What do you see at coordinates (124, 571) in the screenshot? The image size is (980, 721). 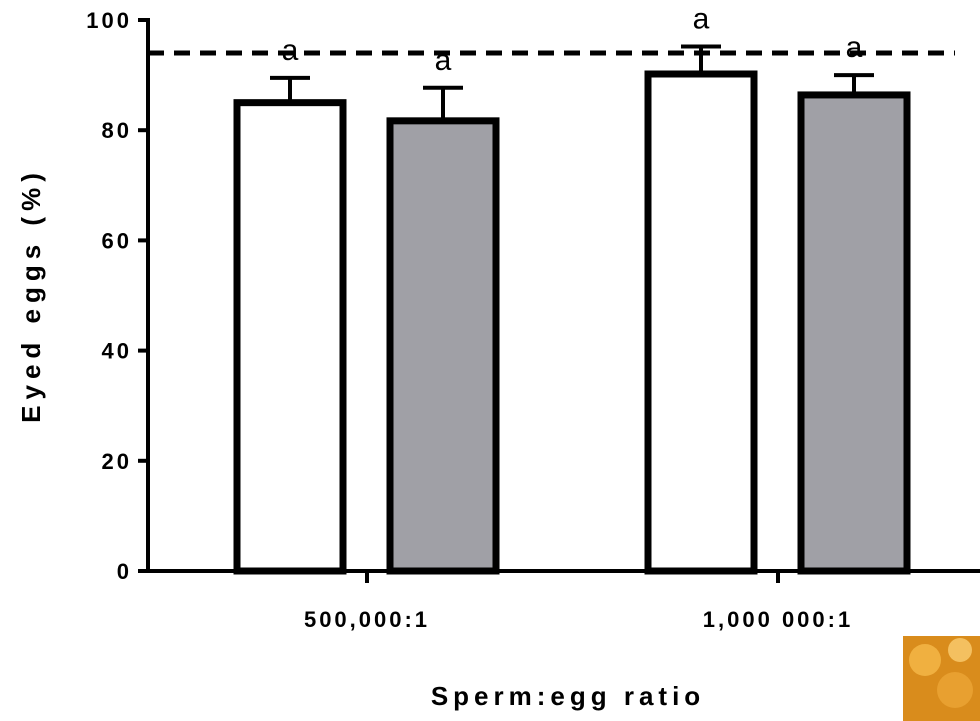 I see `y-tick-label: 0` at bounding box center [124, 571].